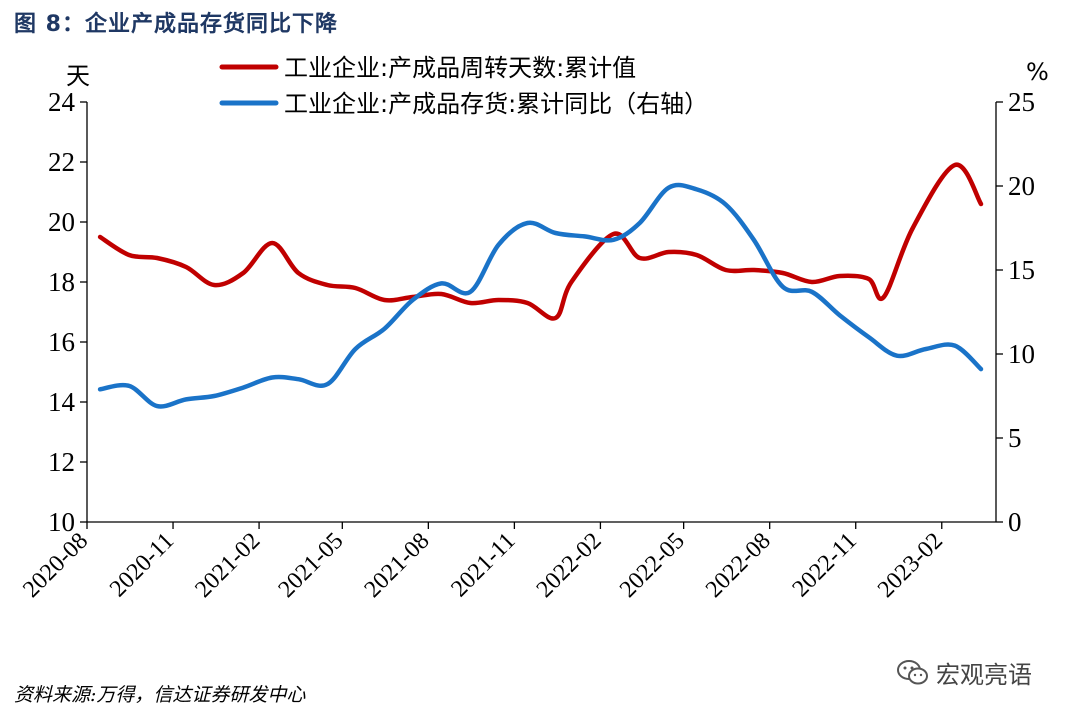 This screenshot has height=719, width=1080. I want to click on figure-title: 图 8：企业产成品存货同比下降, so click(176, 24).